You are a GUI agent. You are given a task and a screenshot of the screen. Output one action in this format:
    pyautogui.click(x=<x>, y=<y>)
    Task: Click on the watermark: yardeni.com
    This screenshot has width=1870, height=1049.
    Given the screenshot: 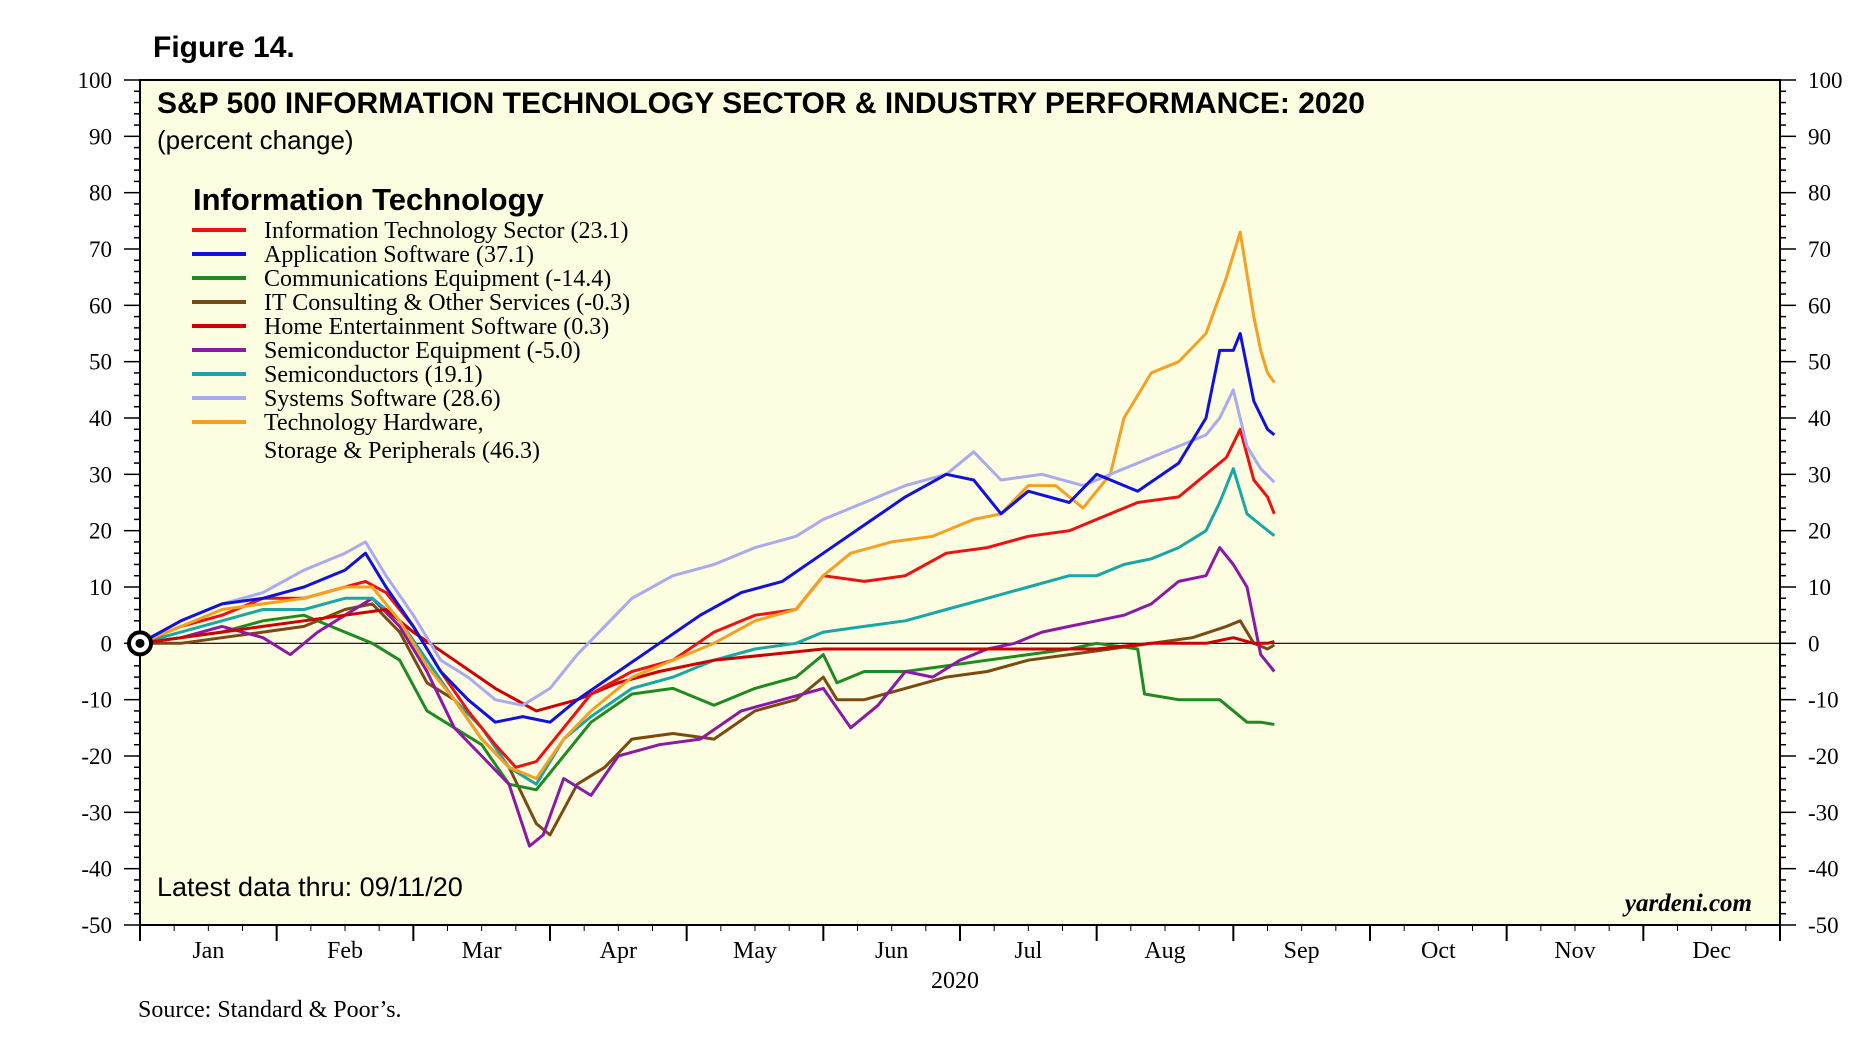 What is the action you would take?
    pyautogui.click(x=1687, y=903)
    